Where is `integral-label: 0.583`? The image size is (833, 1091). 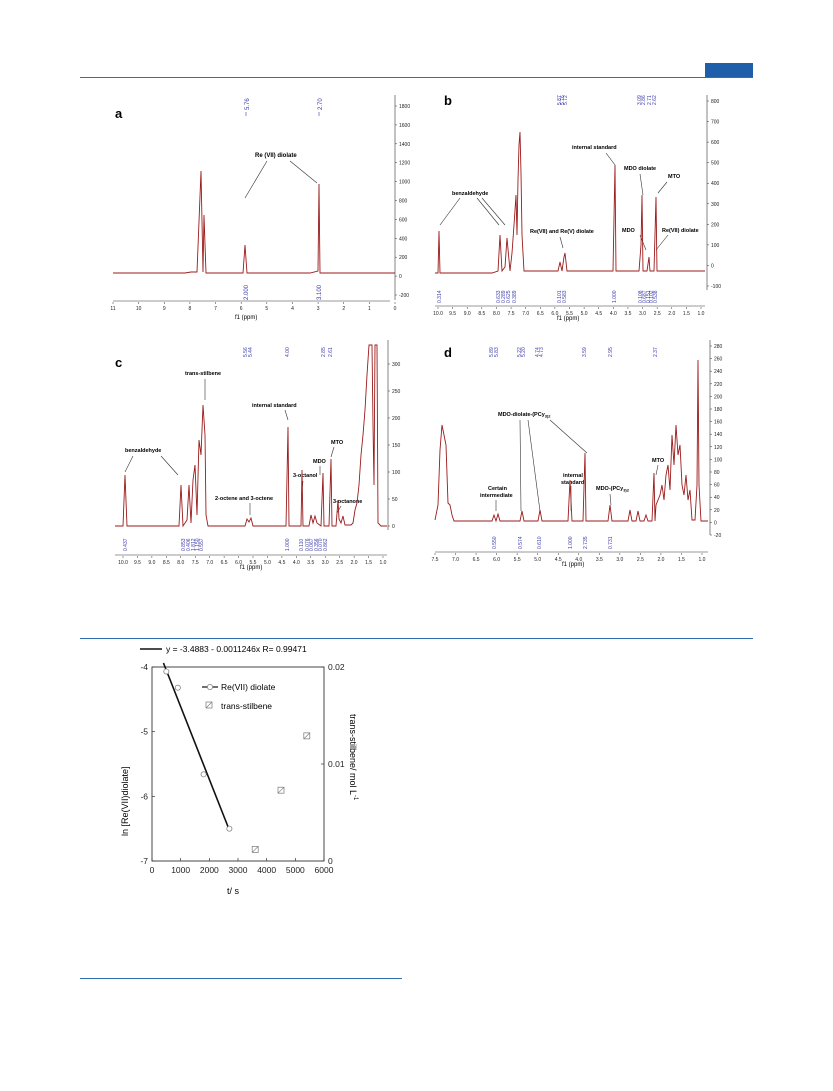 integral-label: 0.583 is located at coordinates (565, 296).